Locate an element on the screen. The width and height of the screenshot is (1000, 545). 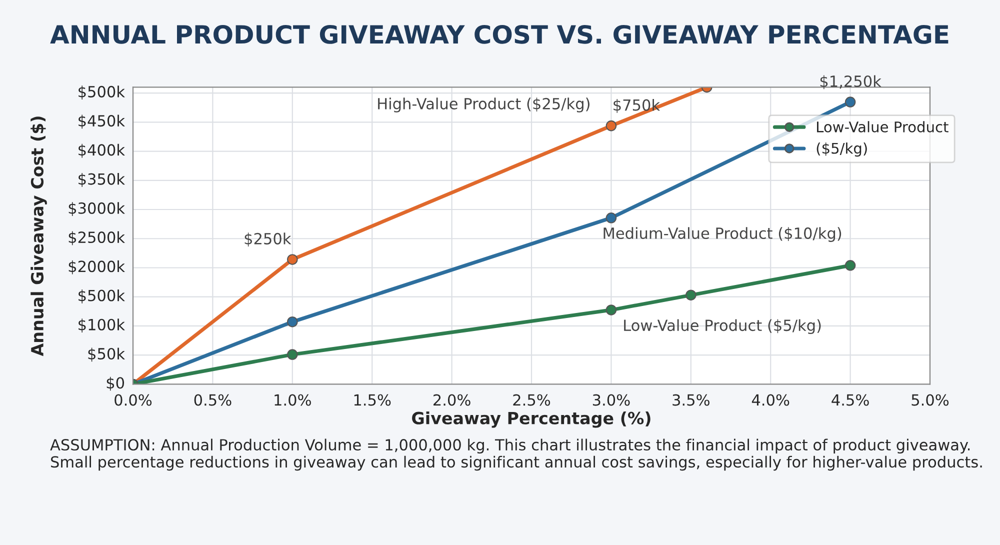
text: $3000k is located at coordinates (96, 209).